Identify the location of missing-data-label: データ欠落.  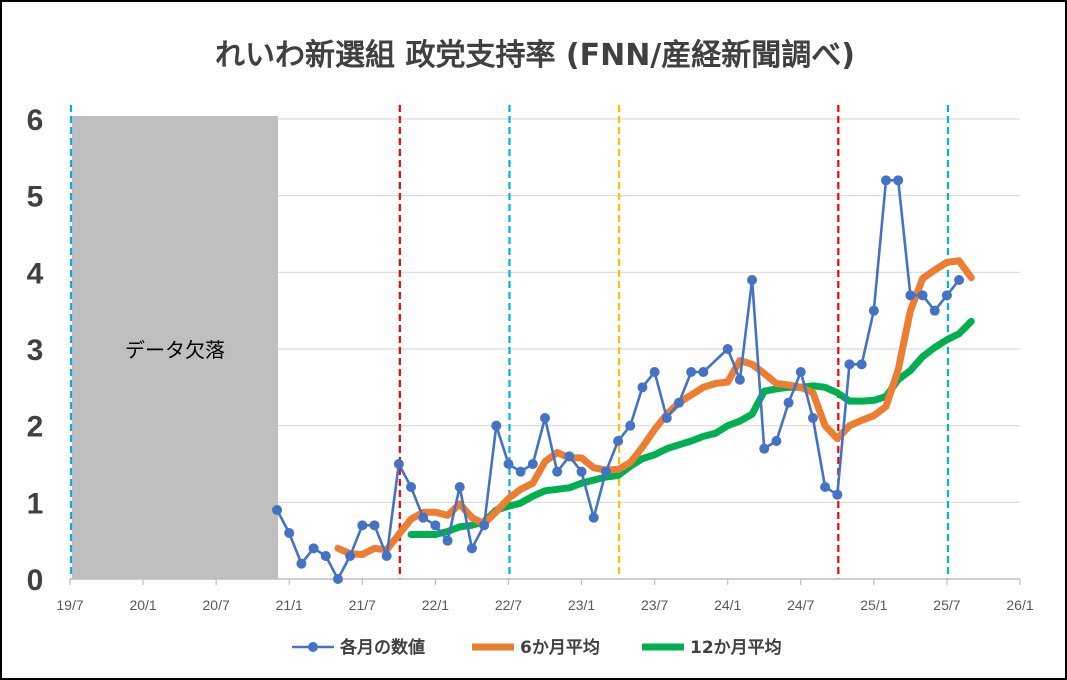
(175, 350).